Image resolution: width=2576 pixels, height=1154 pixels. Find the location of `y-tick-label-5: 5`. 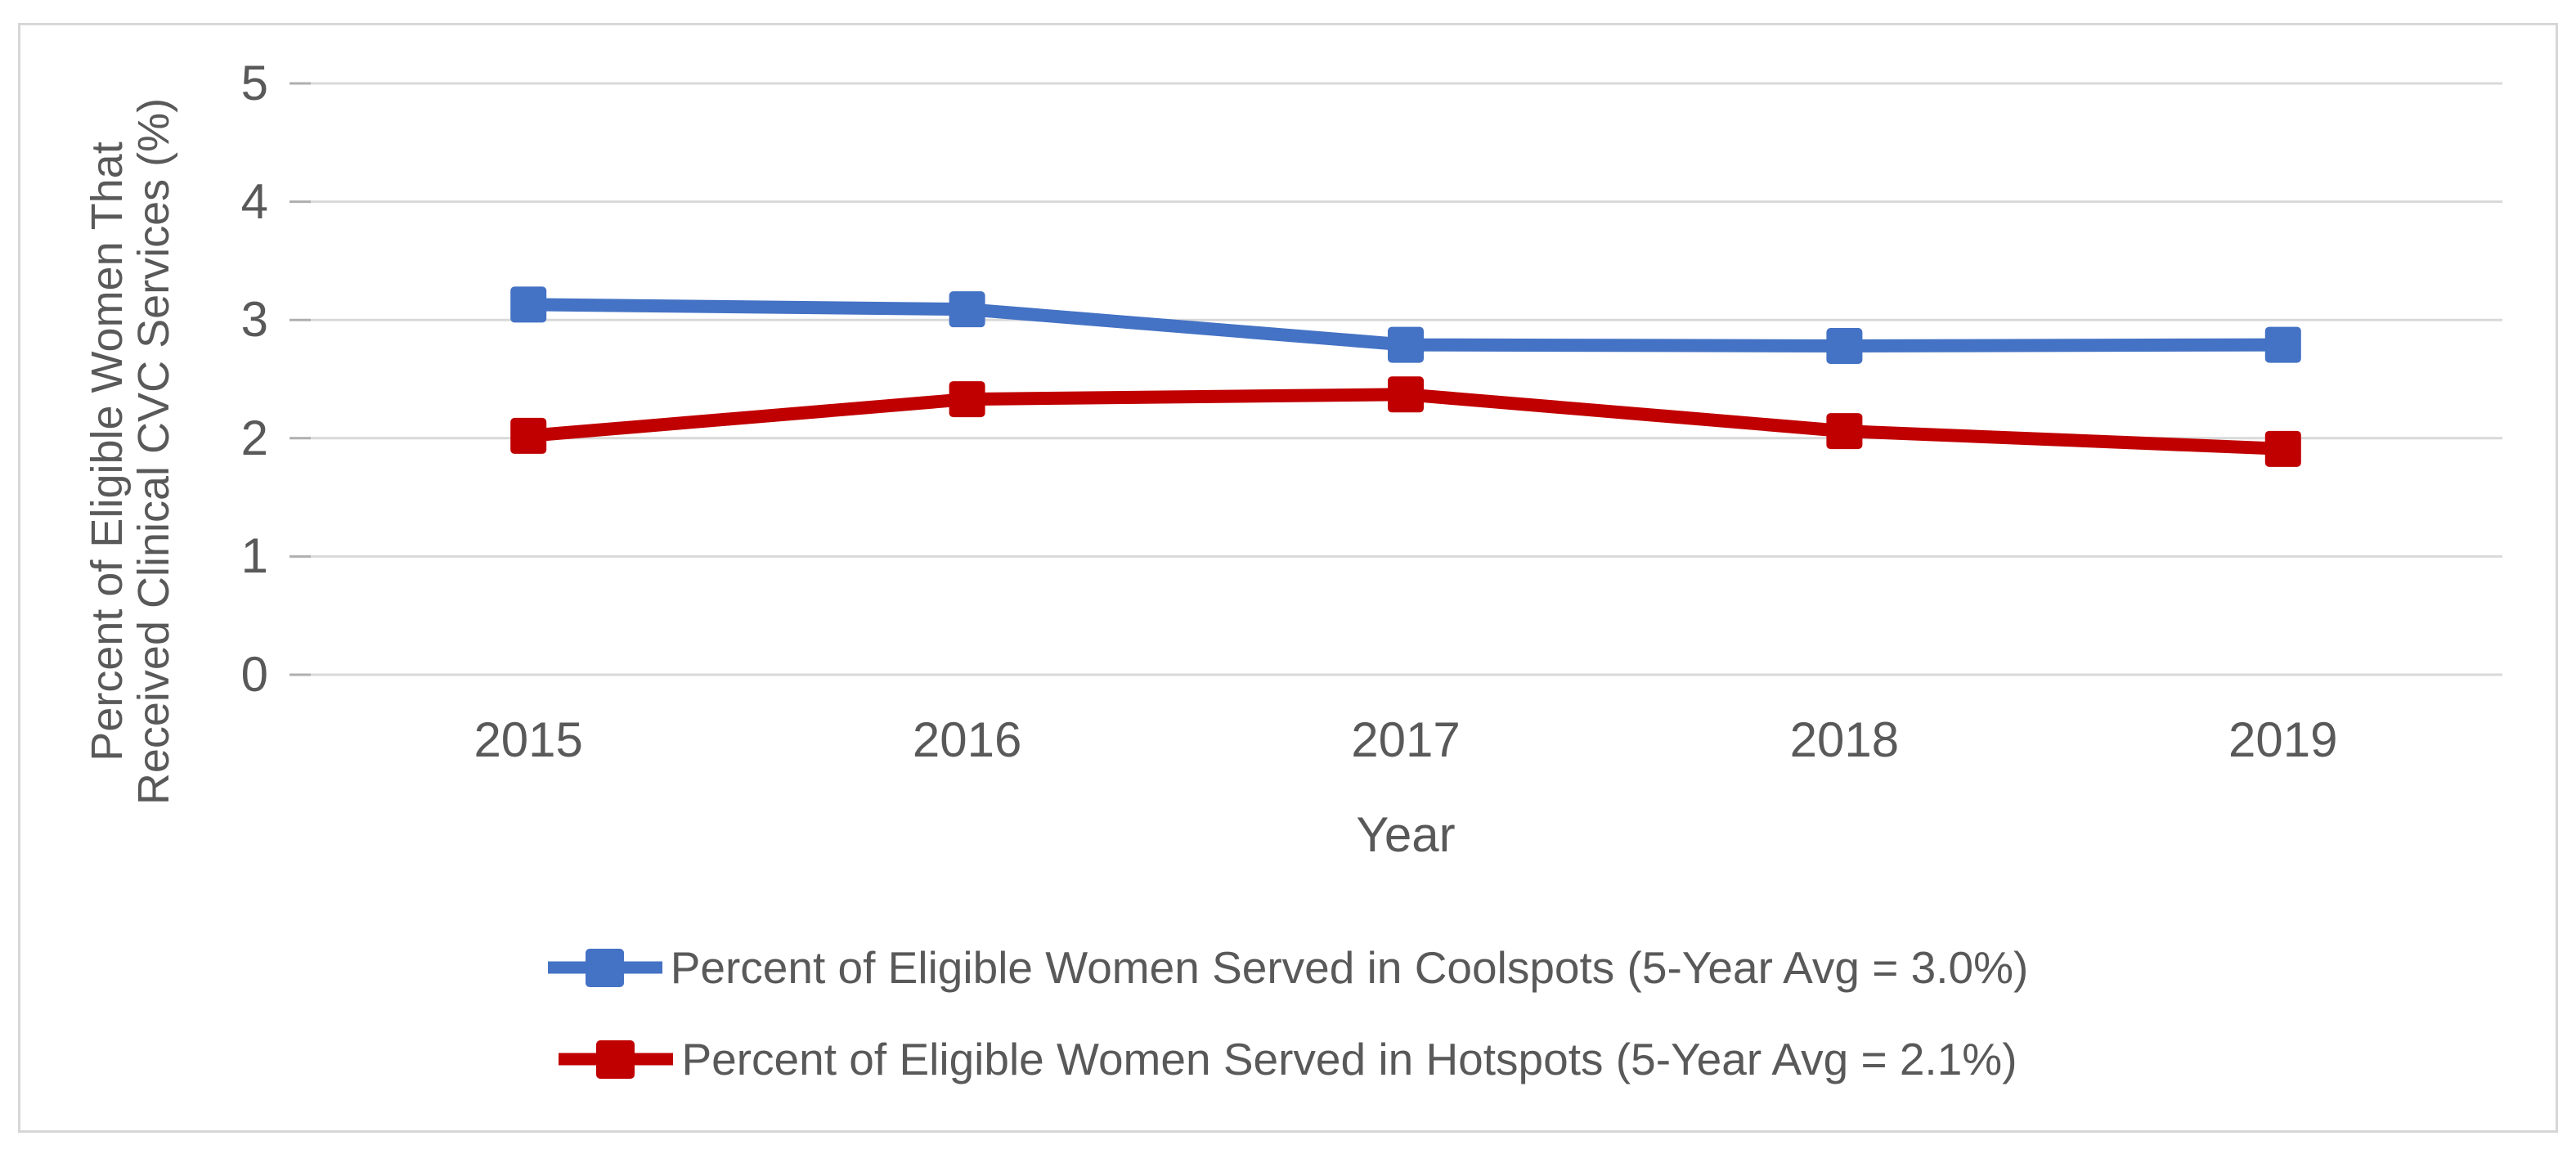

y-tick-label-5: 5 is located at coordinates (254, 83).